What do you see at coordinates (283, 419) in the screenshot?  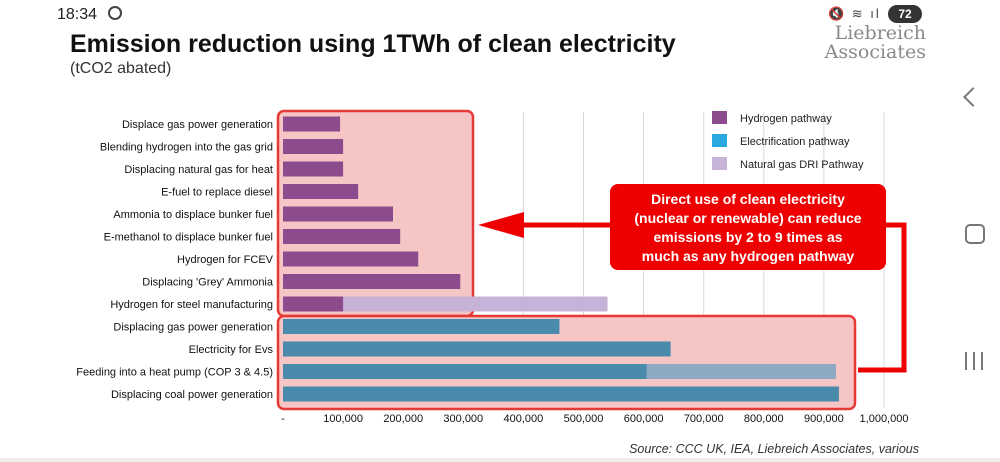 I see `x-tick-label: -` at bounding box center [283, 419].